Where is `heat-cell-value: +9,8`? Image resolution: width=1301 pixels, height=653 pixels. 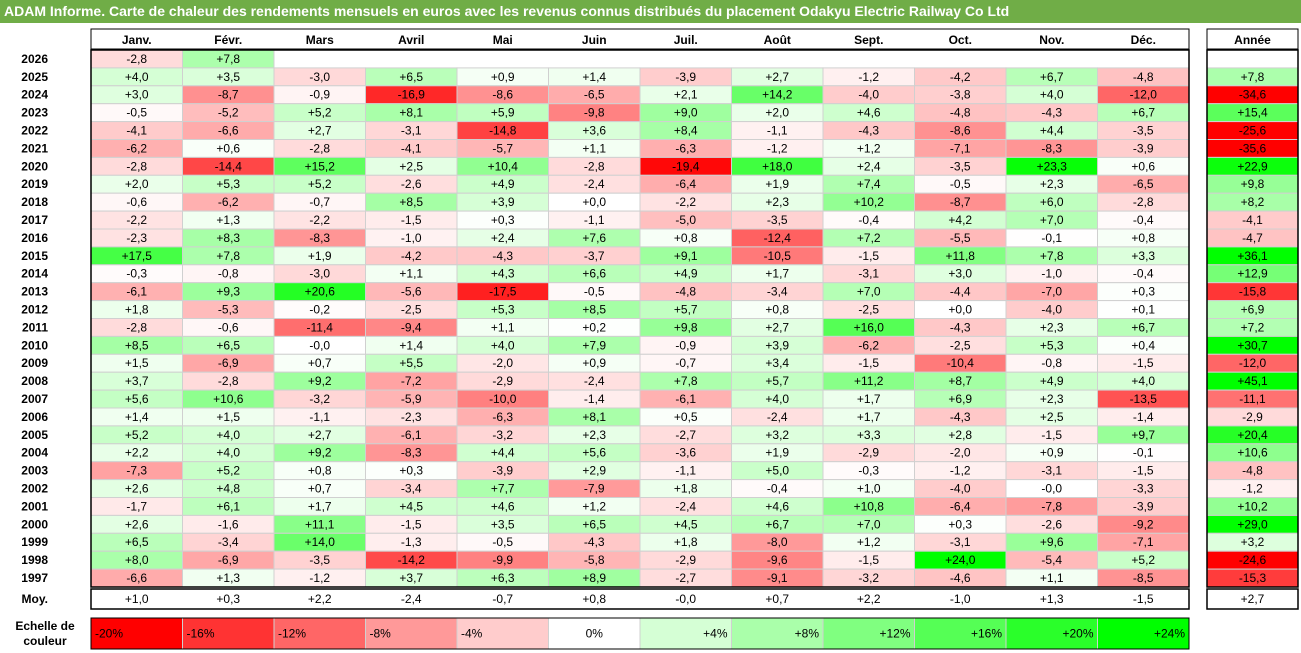
heat-cell-value: +9,8 is located at coordinates (686, 327).